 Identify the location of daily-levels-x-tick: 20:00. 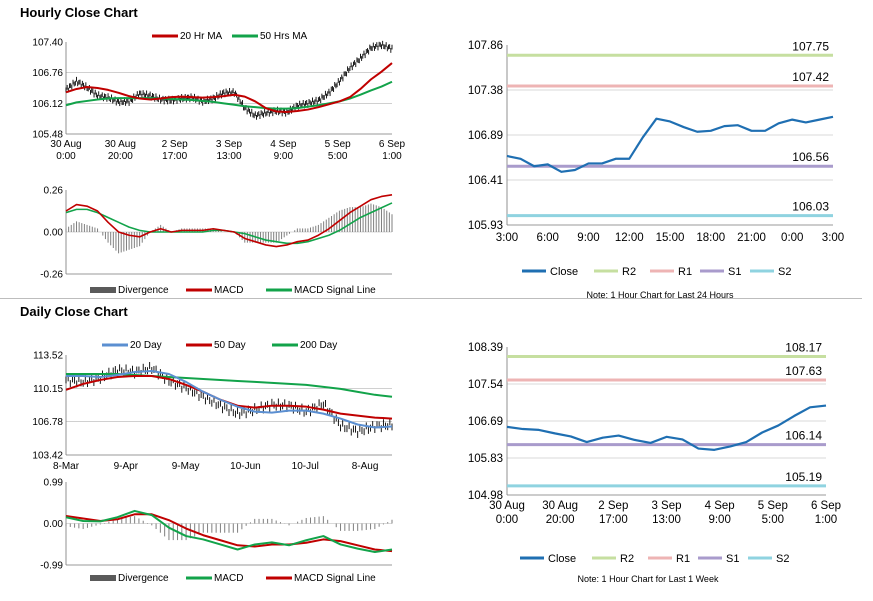
(560, 520).